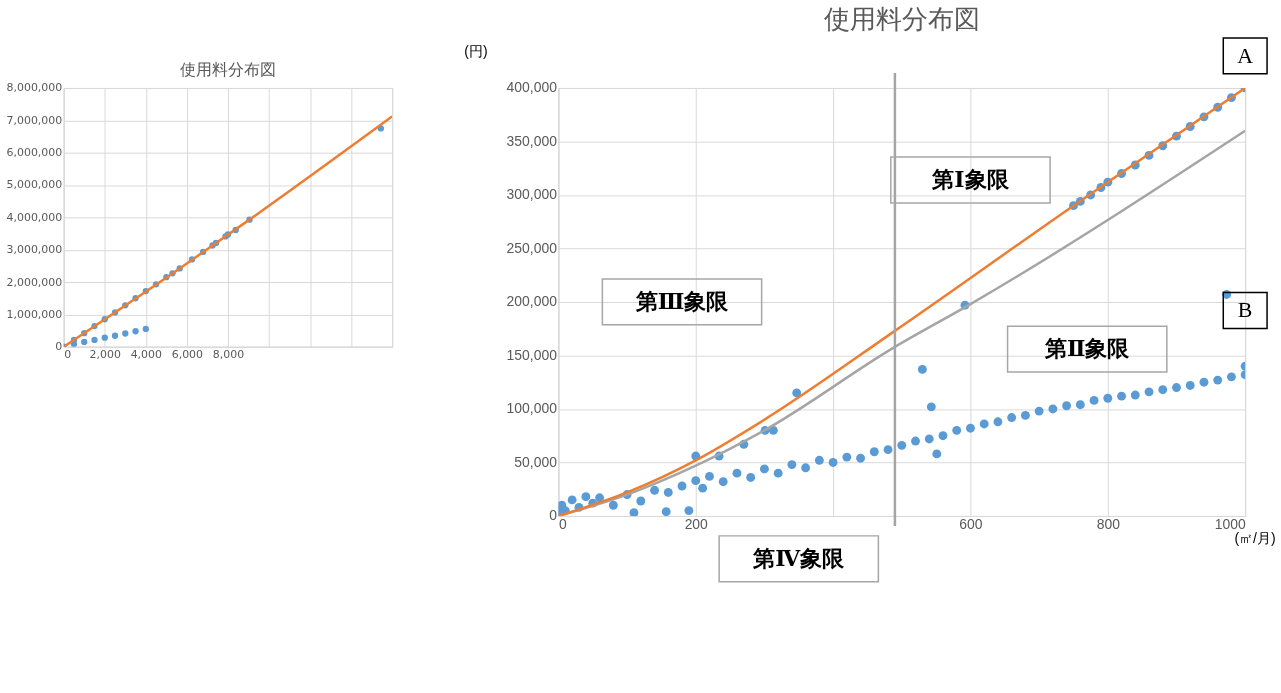 The image size is (1281, 693). Describe the element at coordinates (532, 301) in the screenshot. I see `y-tick-label: 200,000` at that location.